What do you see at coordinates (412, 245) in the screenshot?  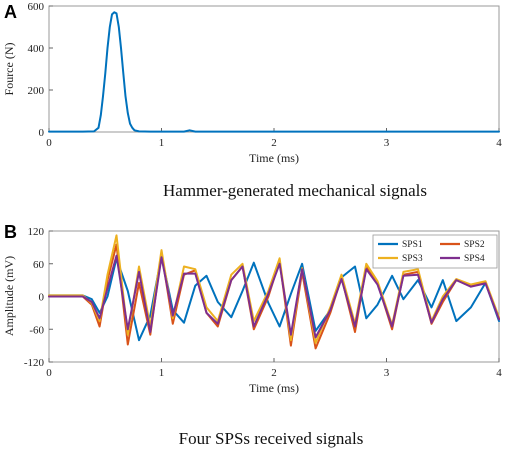 I see `legend-label: SPS1` at bounding box center [412, 245].